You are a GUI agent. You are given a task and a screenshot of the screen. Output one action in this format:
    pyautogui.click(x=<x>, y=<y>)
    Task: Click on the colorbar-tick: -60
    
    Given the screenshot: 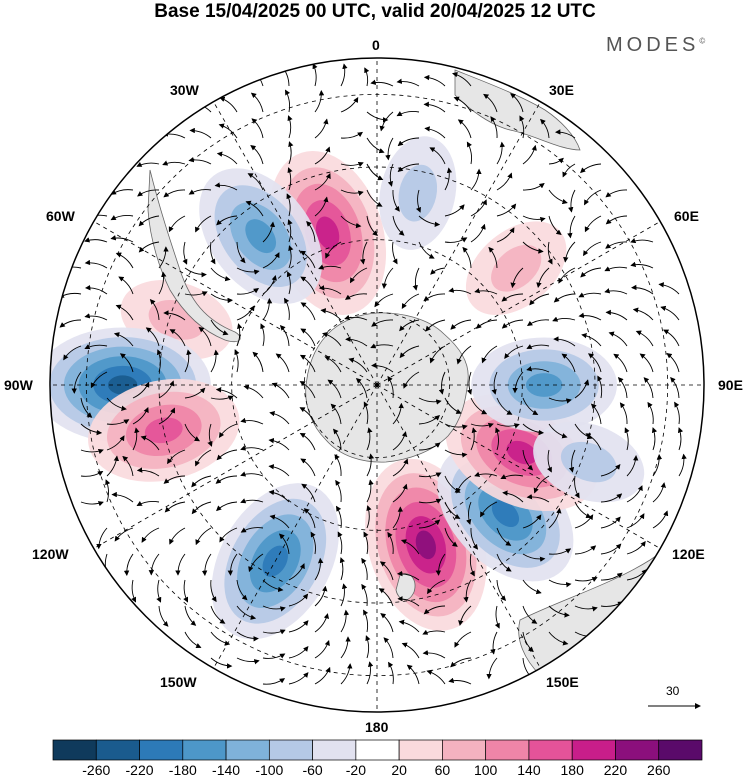 What is the action you would take?
    pyautogui.click(x=312, y=770)
    